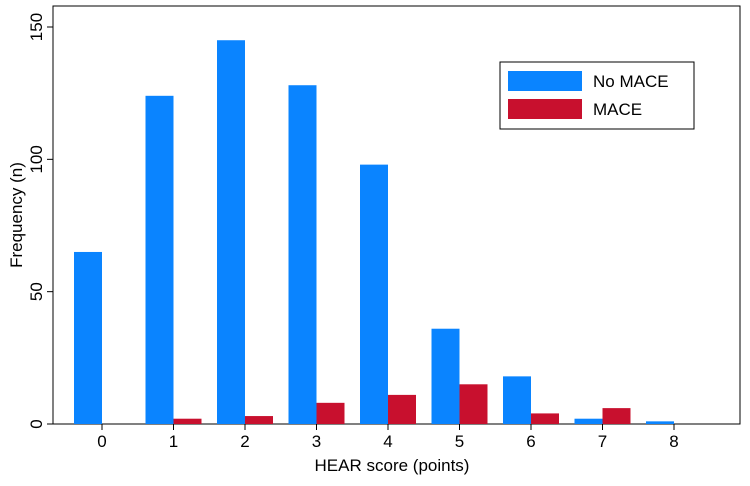  What do you see at coordinates (40, 221) in the screenshot?
I see `y-axis: 0 50 100 150` at bounding box center [40, 221].